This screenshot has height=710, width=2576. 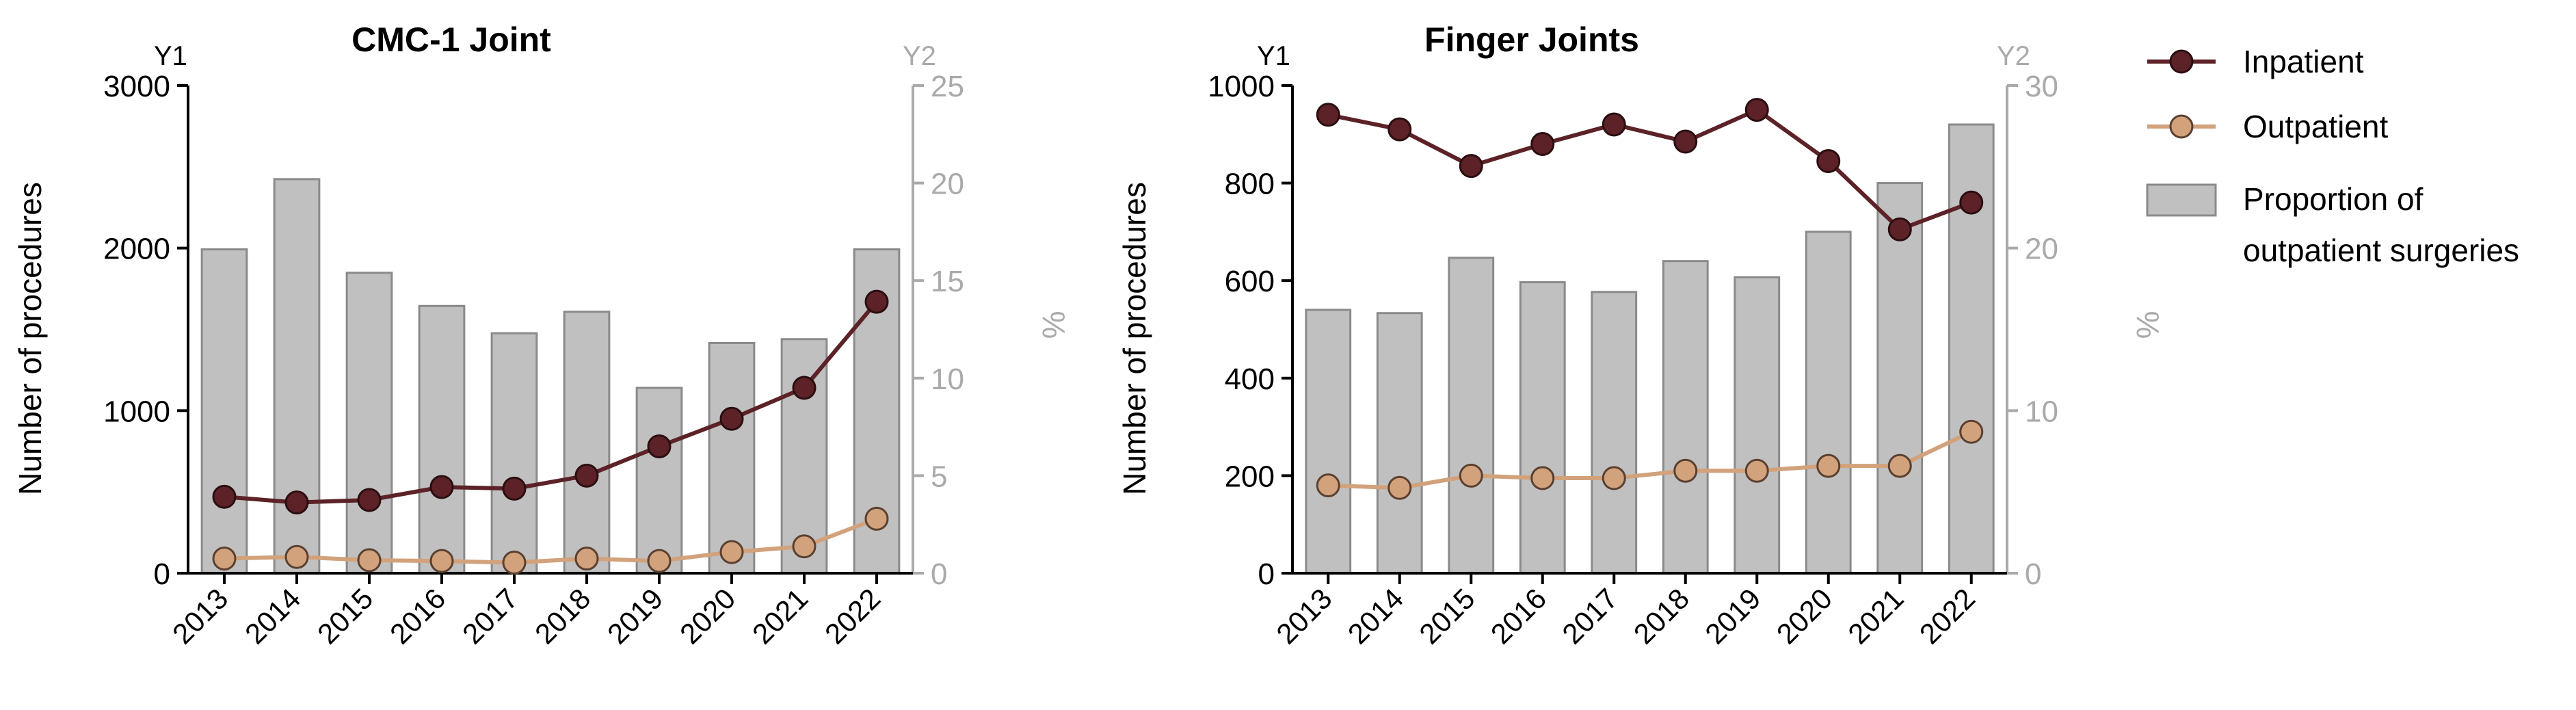 What do you see at coordinates (939, 477) in the screenshot?
I see `y2-tick-label: 5` at bounding box center [939, 477].